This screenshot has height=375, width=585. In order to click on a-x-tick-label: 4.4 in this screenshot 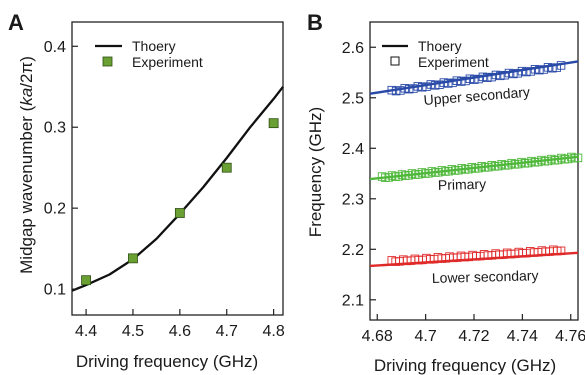, I will do `click(86, 331)`.